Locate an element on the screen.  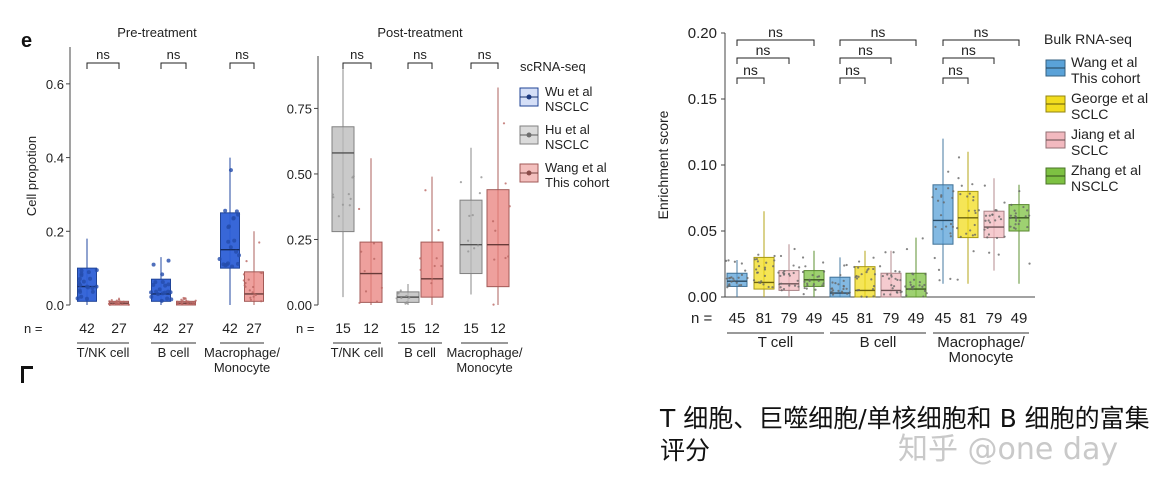
watermark: 知乎 @one day is located at coordinates (1008, 449).